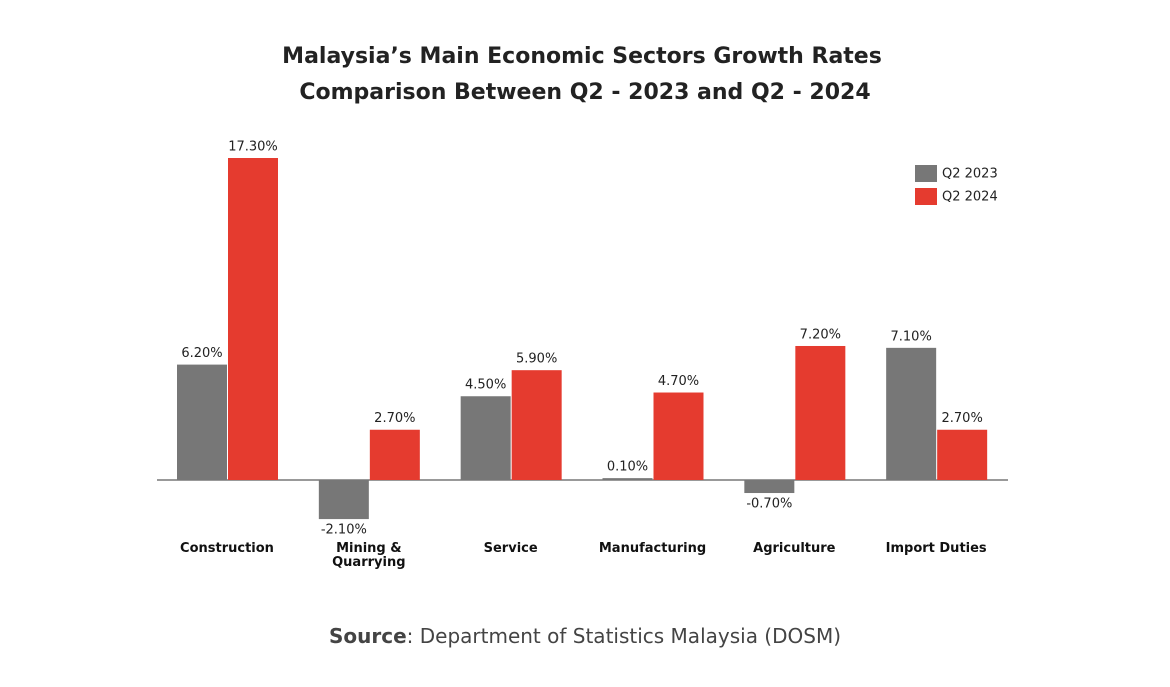 The image size is (1170, 687). What do you see at coordinates (485, 385) in the screenshot?
I see `value-label: 4.50%` at bounding box center [485, 385].